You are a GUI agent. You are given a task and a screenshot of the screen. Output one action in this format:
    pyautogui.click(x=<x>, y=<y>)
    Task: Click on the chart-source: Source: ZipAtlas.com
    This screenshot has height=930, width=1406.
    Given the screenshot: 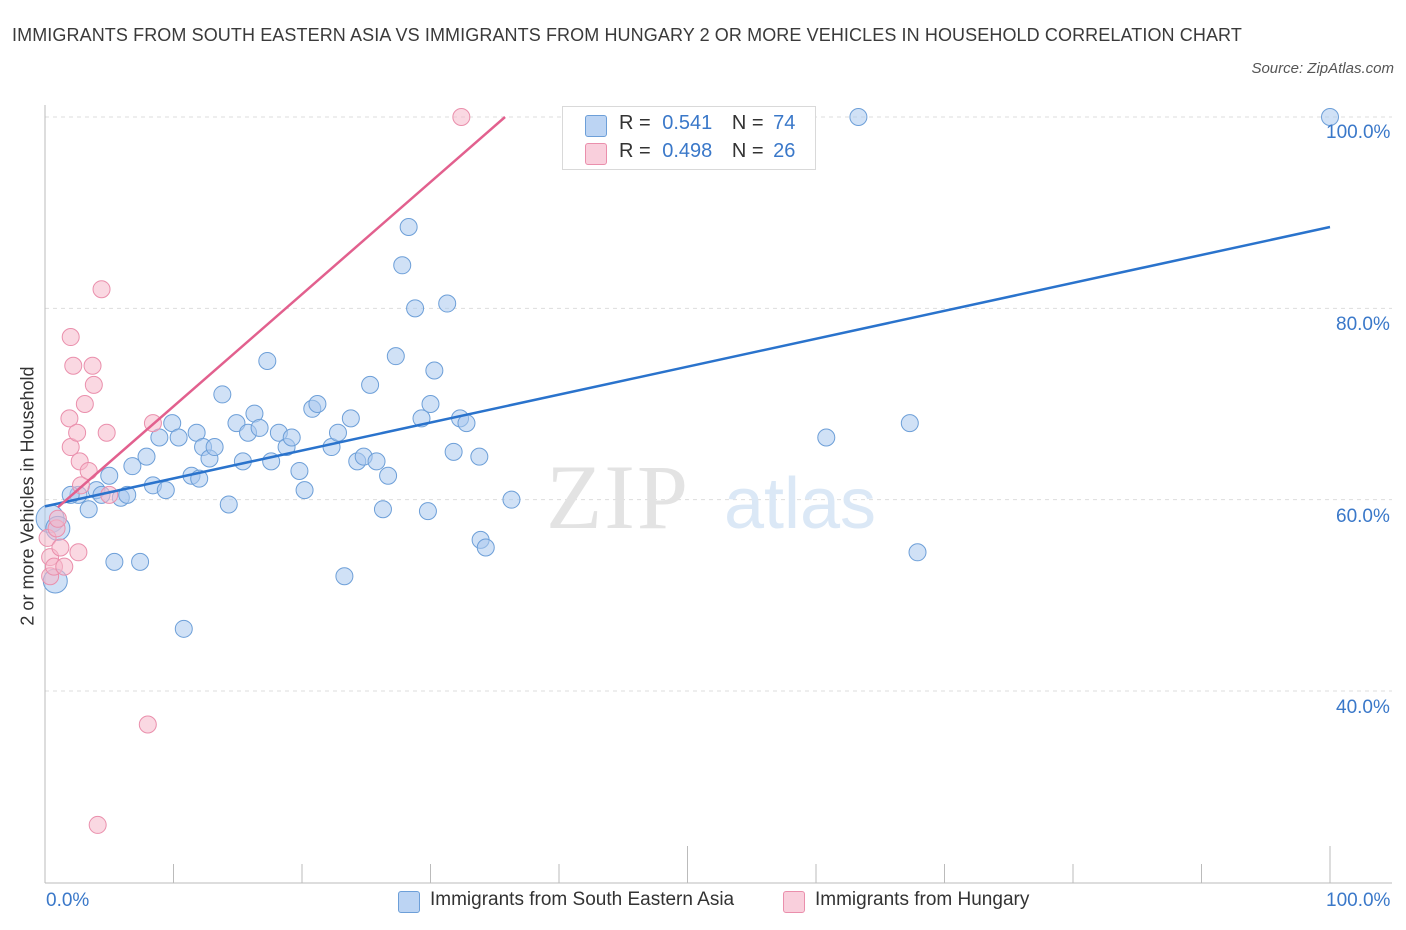 What is the action you would take?
    pyautogui.click(x=1322, y=68)
    